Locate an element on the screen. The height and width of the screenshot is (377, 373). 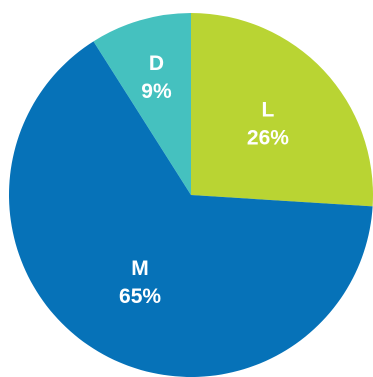
pie-slice-d is located at coordinates (142, 104).